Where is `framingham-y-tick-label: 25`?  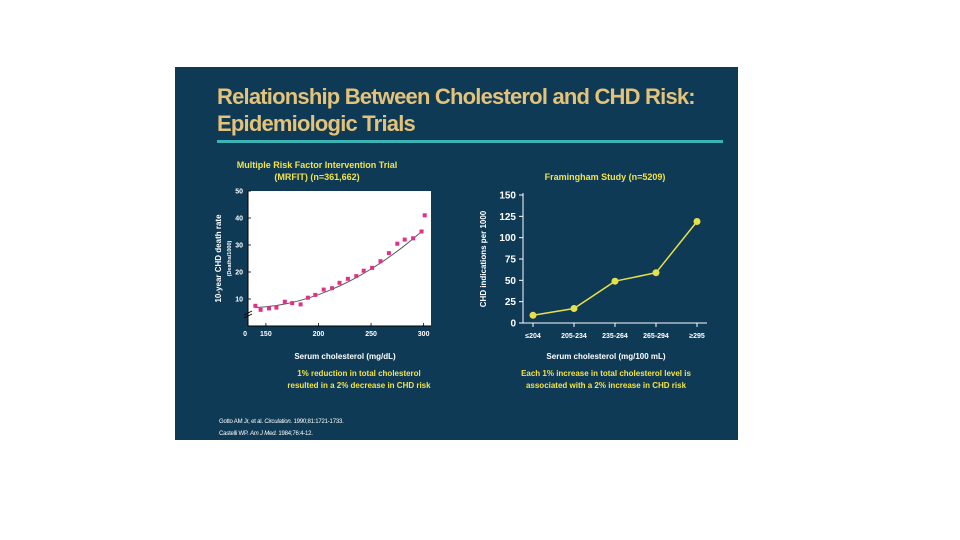
framingham-y-tick-label: 25 is located at coordinates (511, 302).